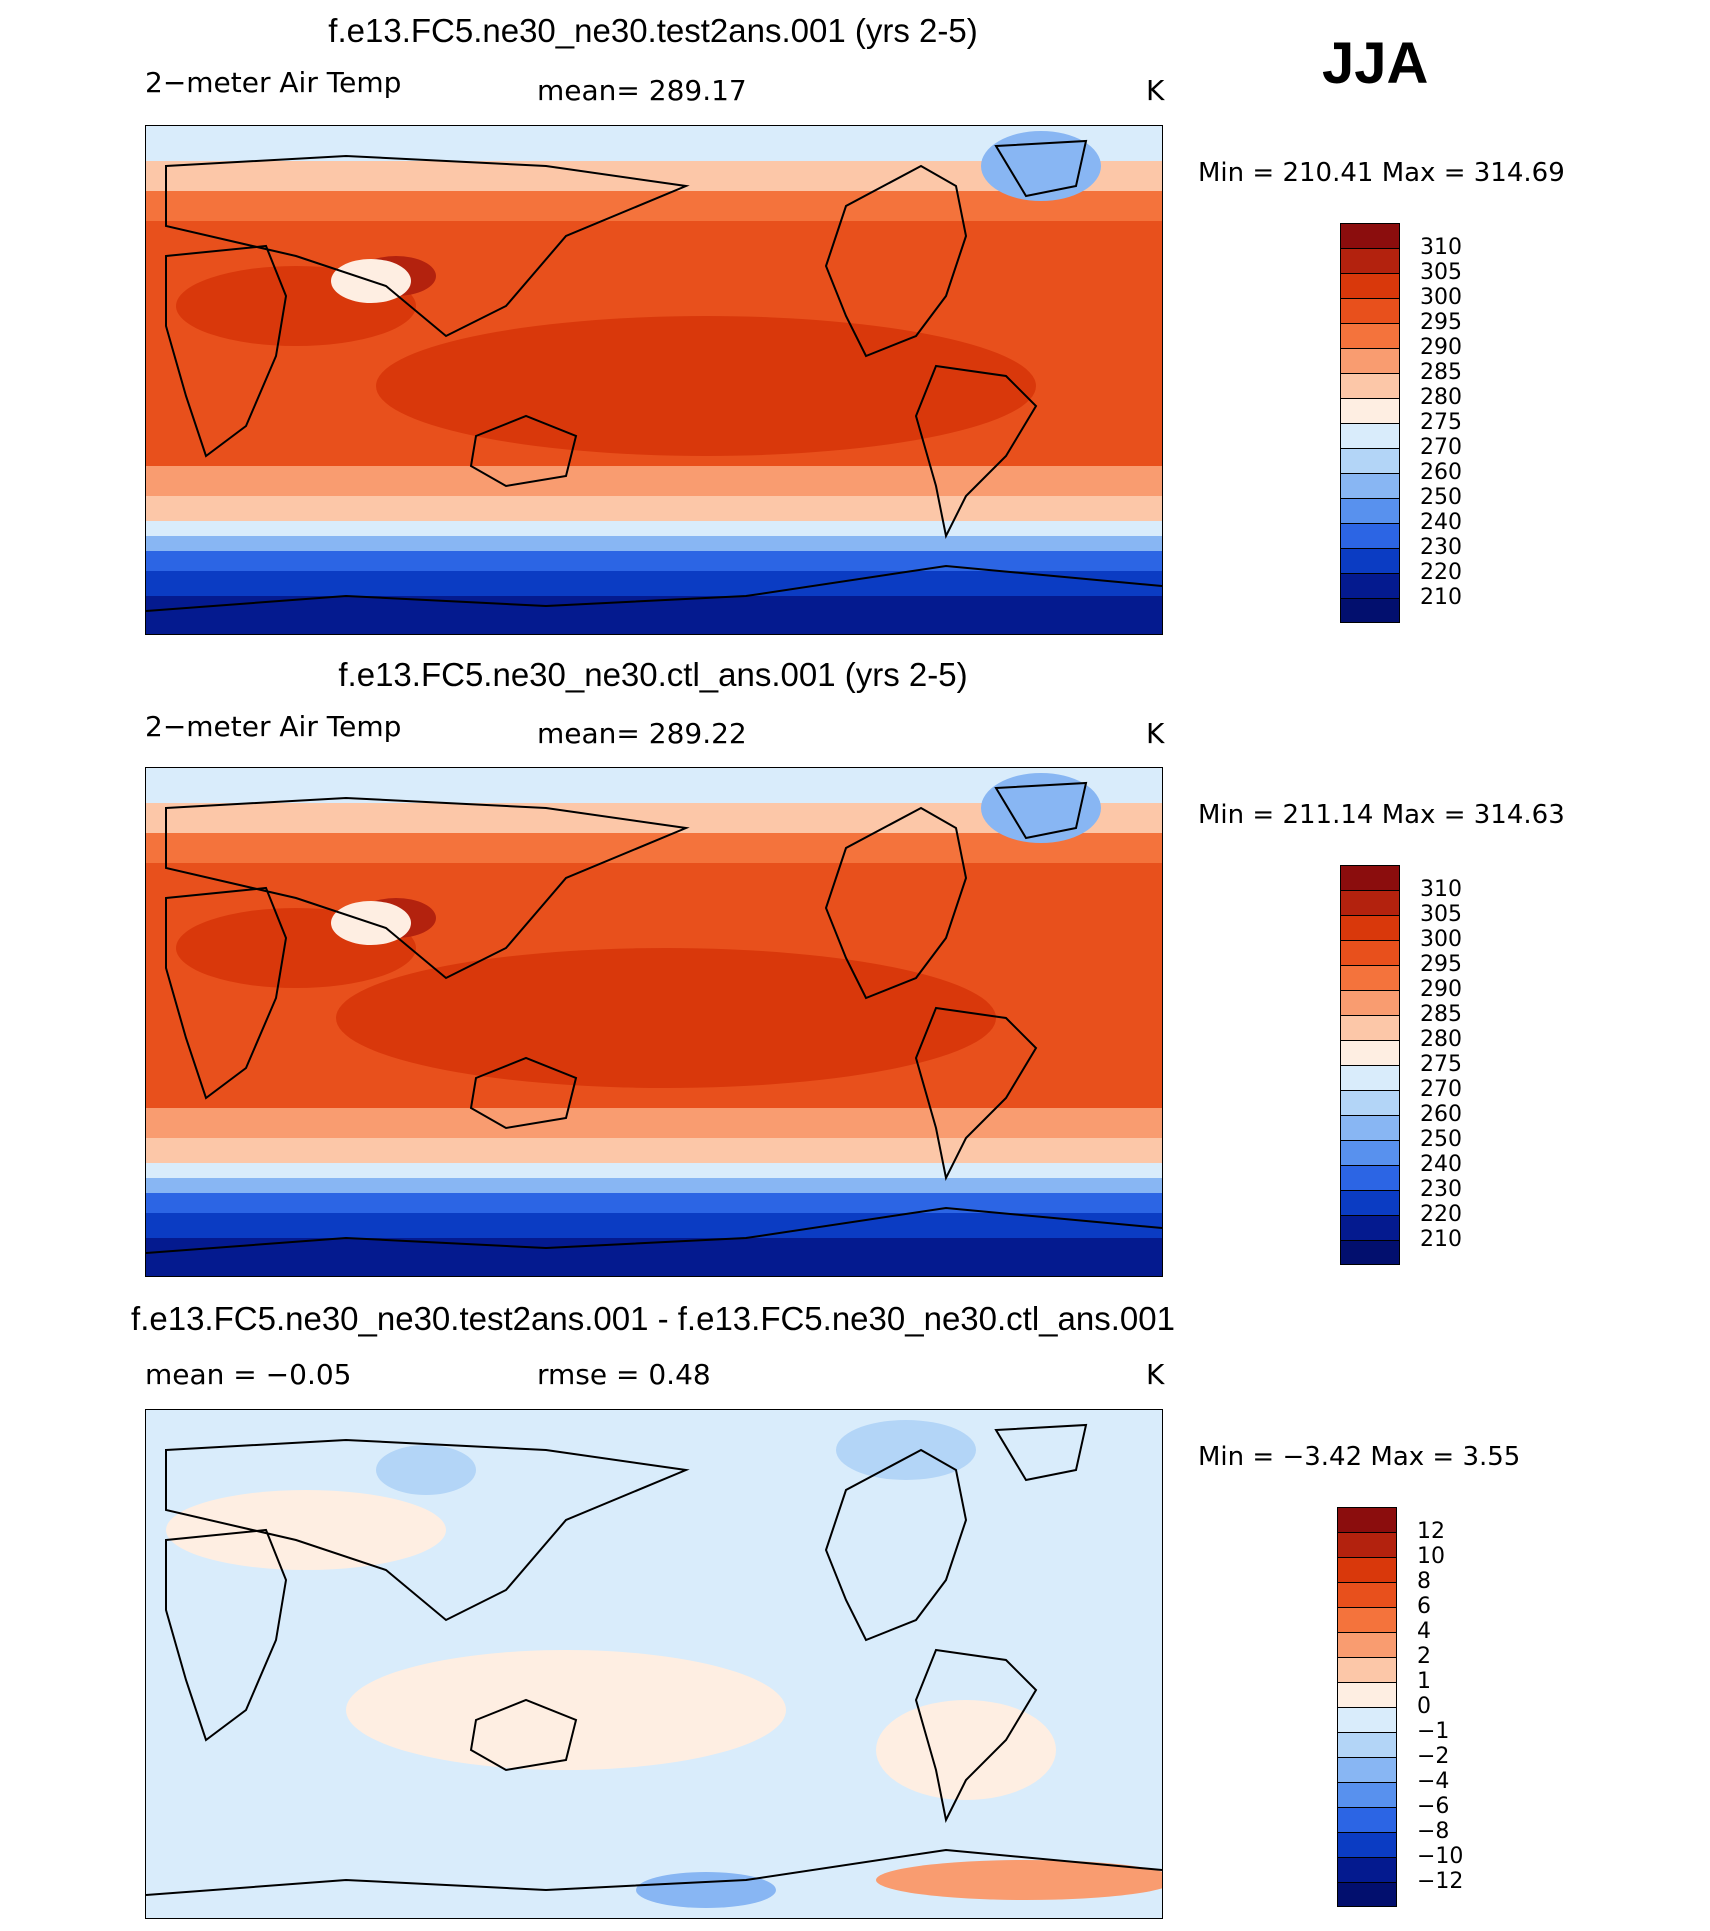  I want to click on panel1-minmax: Min = 210.41 Max = 314.69, so click(1381, 173).